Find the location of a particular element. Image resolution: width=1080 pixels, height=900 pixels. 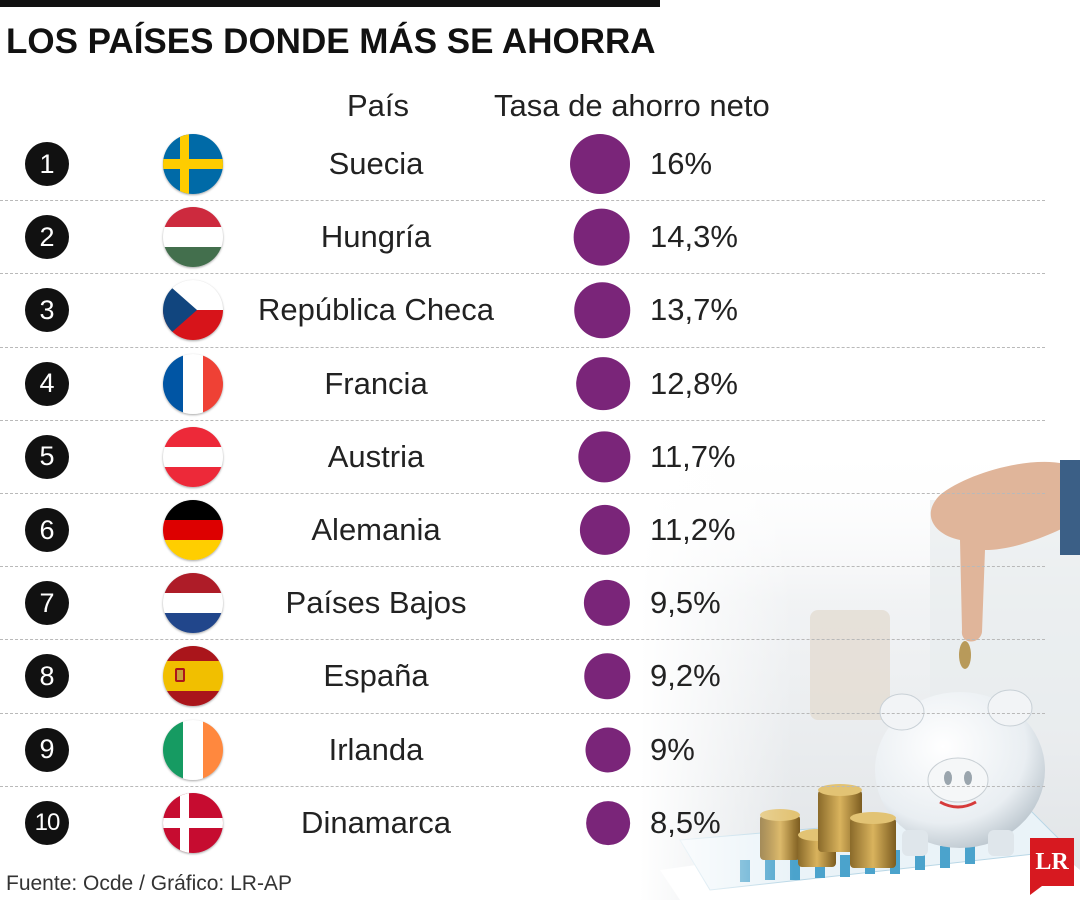

table-row: 10 Dinamarca 8,5% is located at coordinates (522, 823).